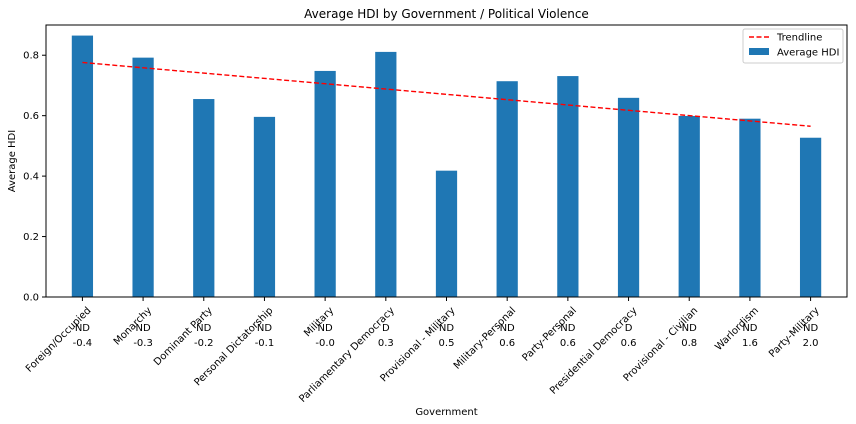 This screenshot has width=856, height=424. I want to click on legend-bar-label: Average HDI, so click(808, 53).